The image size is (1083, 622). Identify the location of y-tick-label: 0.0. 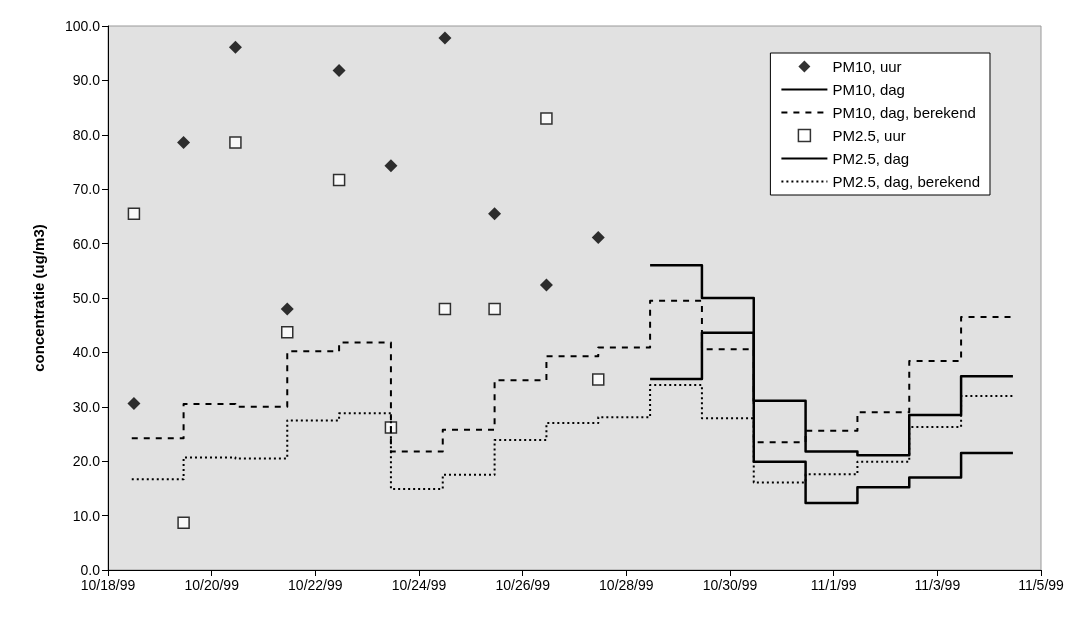
(90, 570).